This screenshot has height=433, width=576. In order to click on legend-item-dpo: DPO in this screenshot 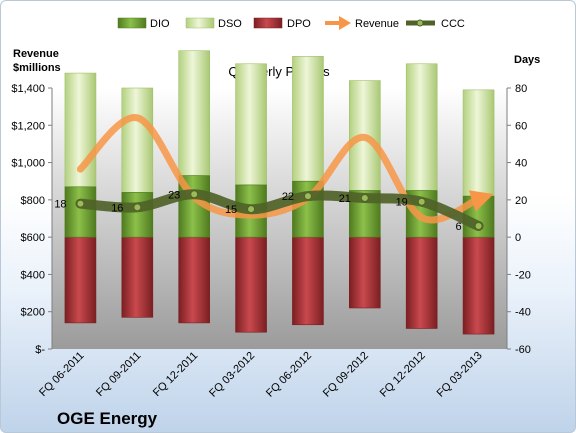, I will do `click(282, 23)`.